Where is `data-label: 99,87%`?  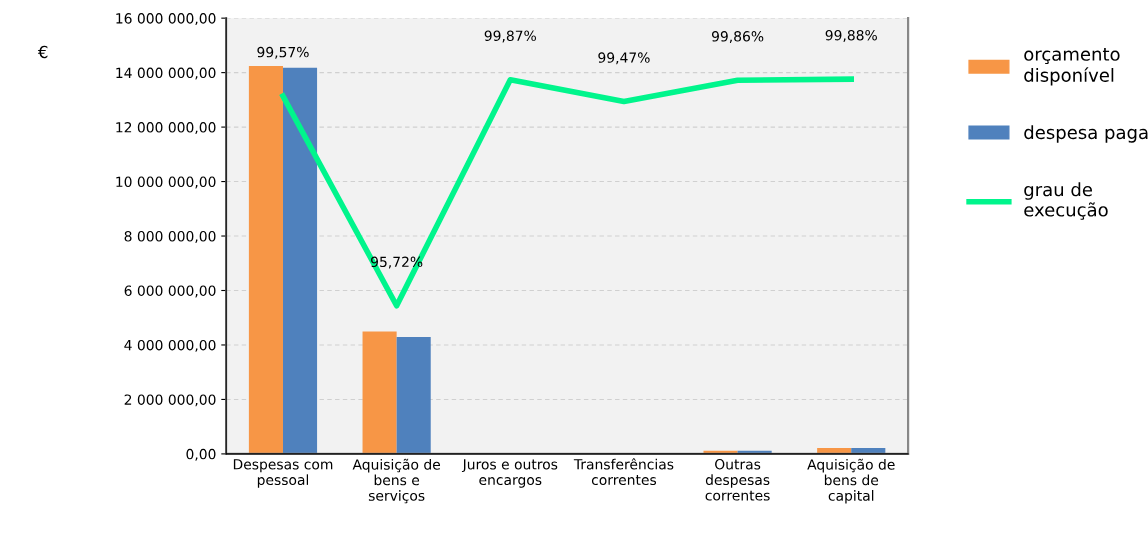
data-label: 99,87% is located at coordinates (510, 36).